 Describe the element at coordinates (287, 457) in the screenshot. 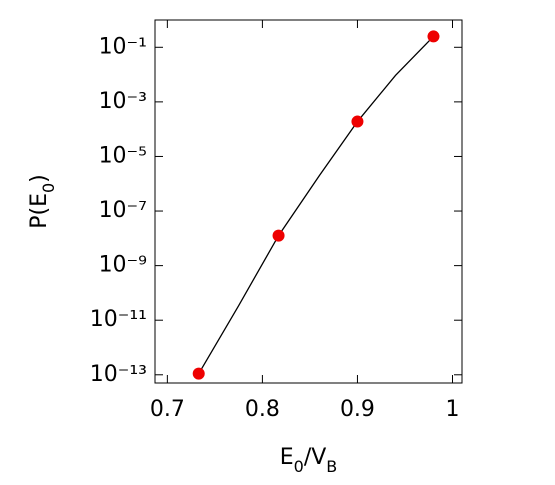

I see `x-axis-label-part: E` at that location.